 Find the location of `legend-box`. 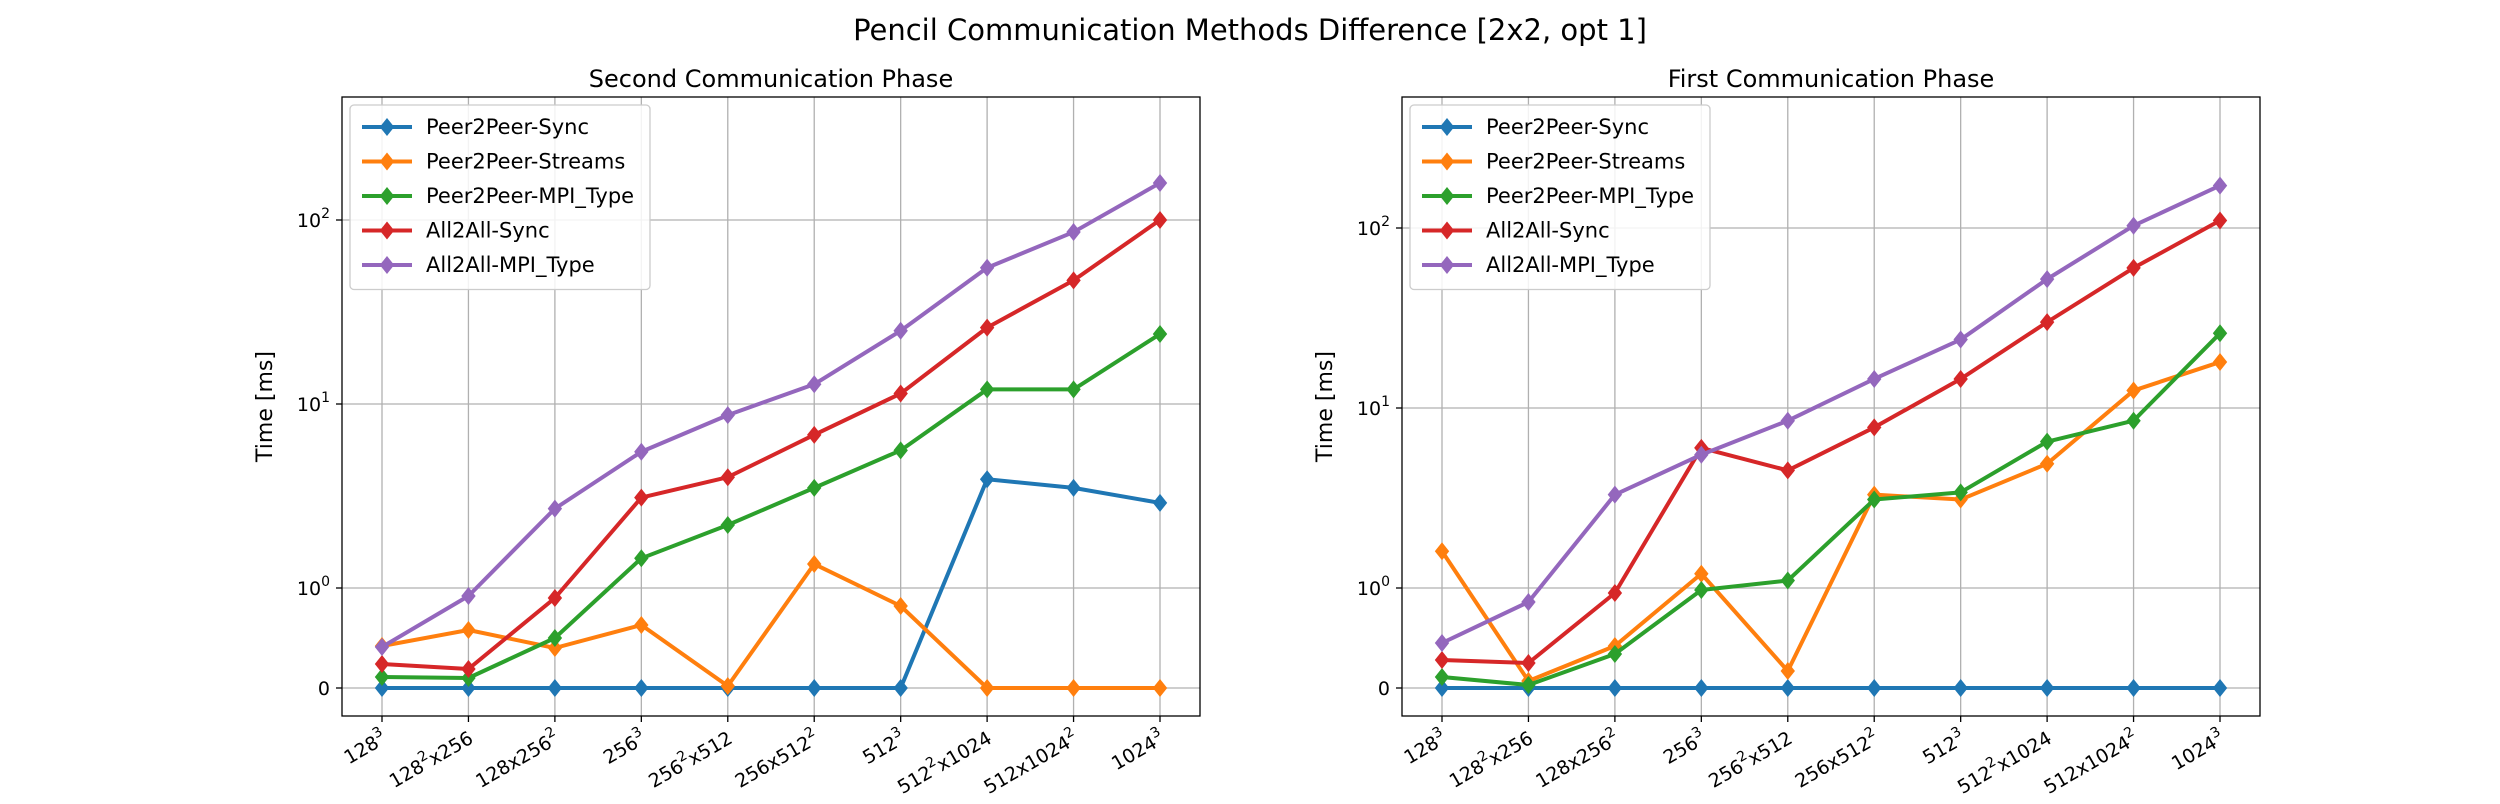

legend-box is located at coordinates (1560, 197).